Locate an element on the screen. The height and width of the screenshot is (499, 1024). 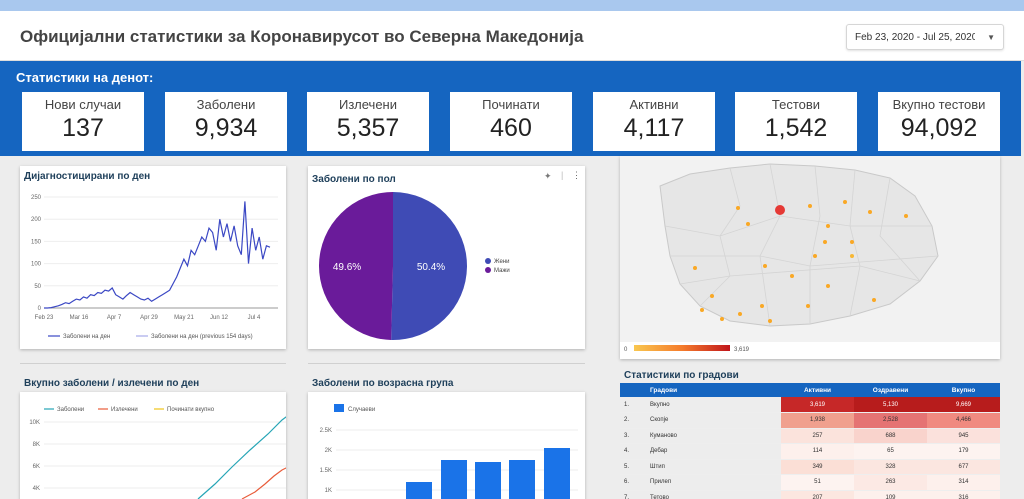
table-row: 4. Дебар 114 65 179 is located at coordinates (810, 451).